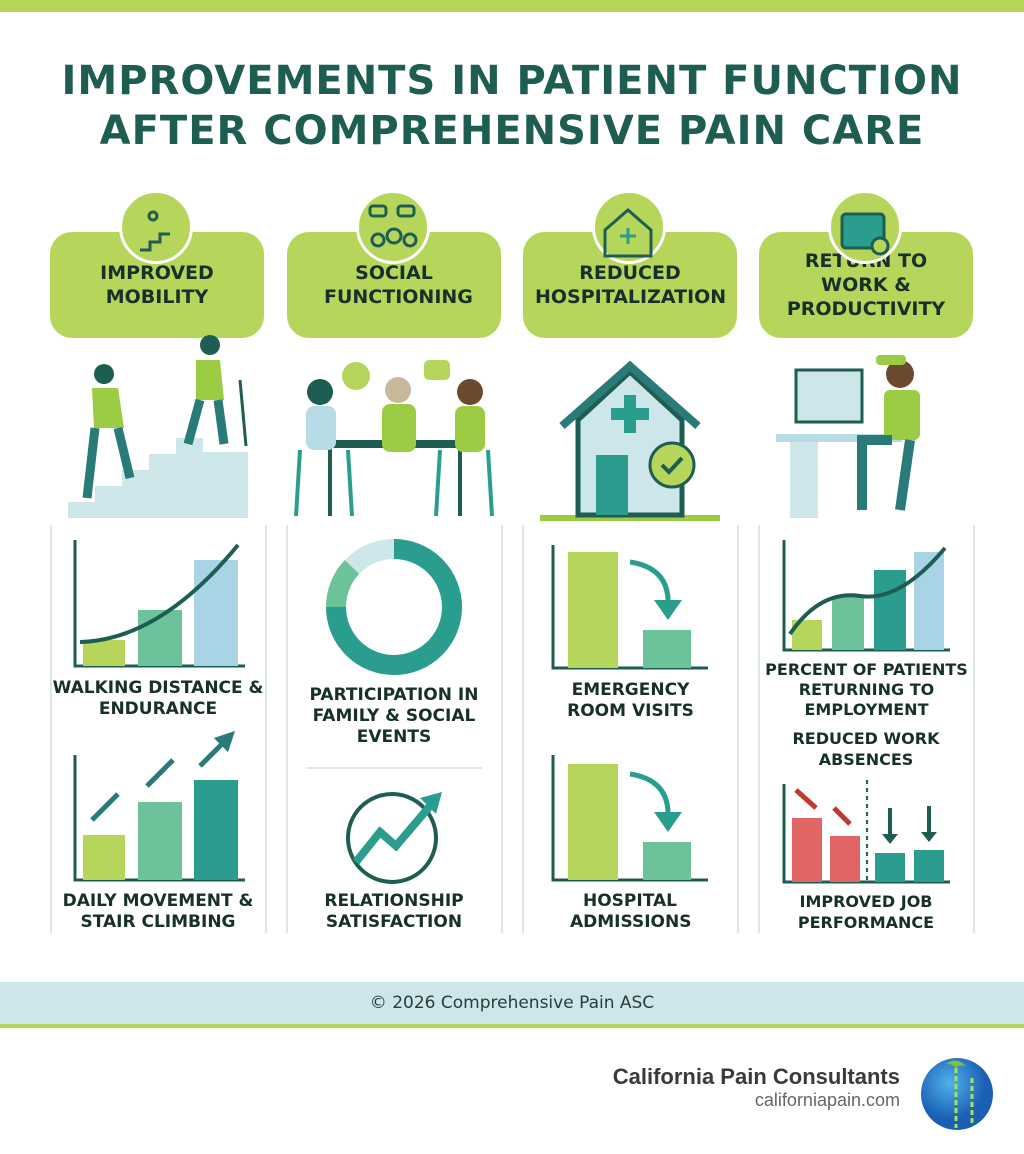 The width and height of the screenshot is (1024, 1154). Describe the element at coordinates (827, 1100) in the screenshot. I see `brand-url: californiapain.com` at that location.